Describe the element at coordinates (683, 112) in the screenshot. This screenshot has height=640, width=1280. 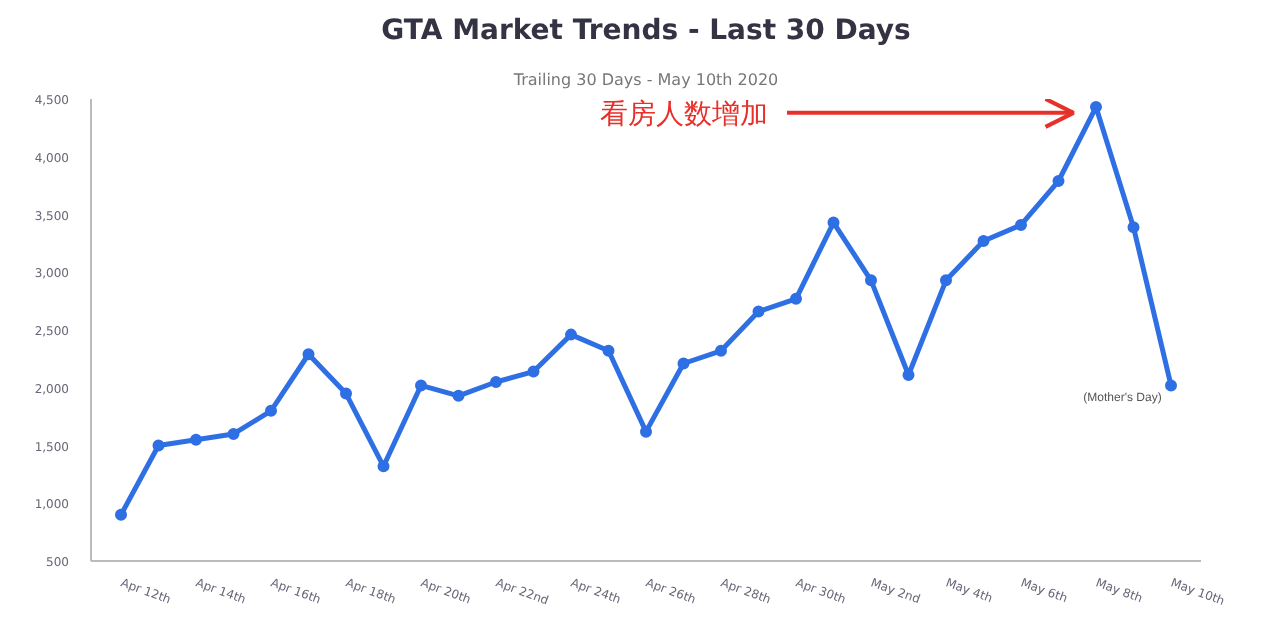
I see `annotation: 看房人数增加` at that location.